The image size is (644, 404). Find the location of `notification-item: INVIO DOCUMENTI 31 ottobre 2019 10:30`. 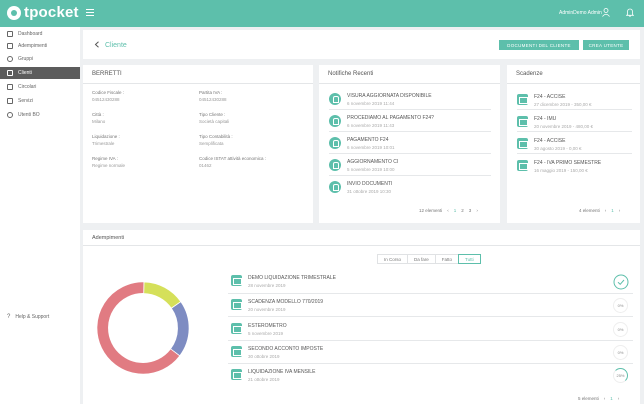

notification-item: INVIO DOCUMENTI 31 ottobre 2019 10:30 is located at coordinates (360, 187).